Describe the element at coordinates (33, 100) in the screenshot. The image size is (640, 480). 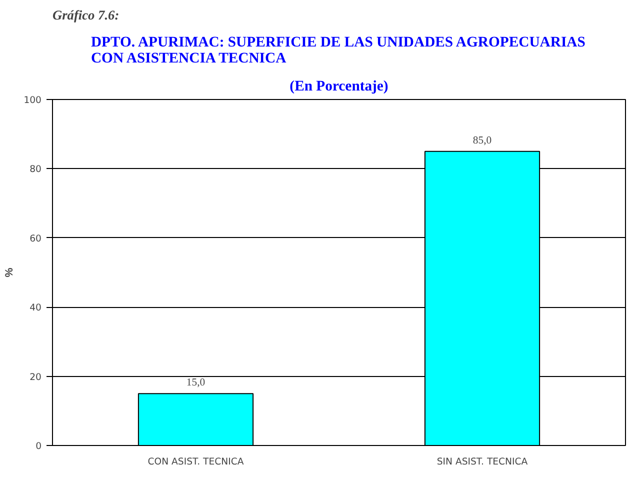
I see `y-tick-label: 100` at that location.